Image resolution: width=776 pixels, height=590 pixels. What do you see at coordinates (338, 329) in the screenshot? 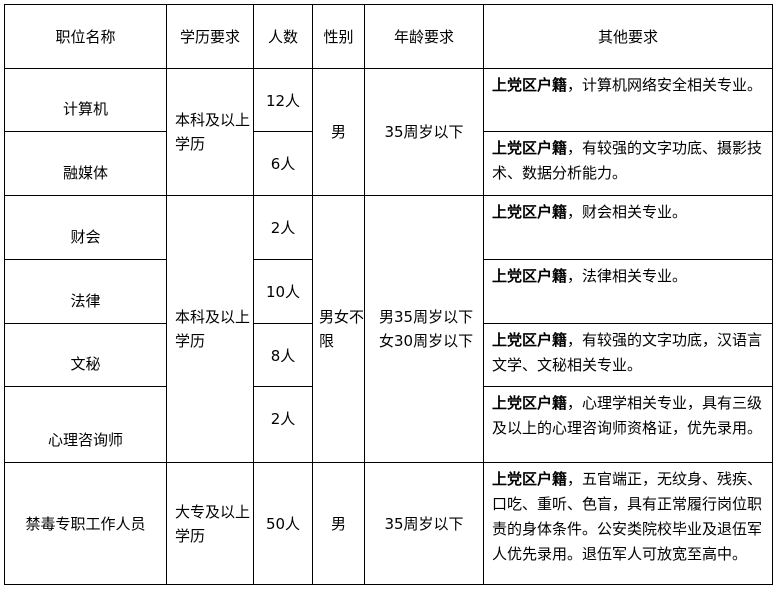
I see `gender-cell: 男女不限` at bounding box center [338, 329].